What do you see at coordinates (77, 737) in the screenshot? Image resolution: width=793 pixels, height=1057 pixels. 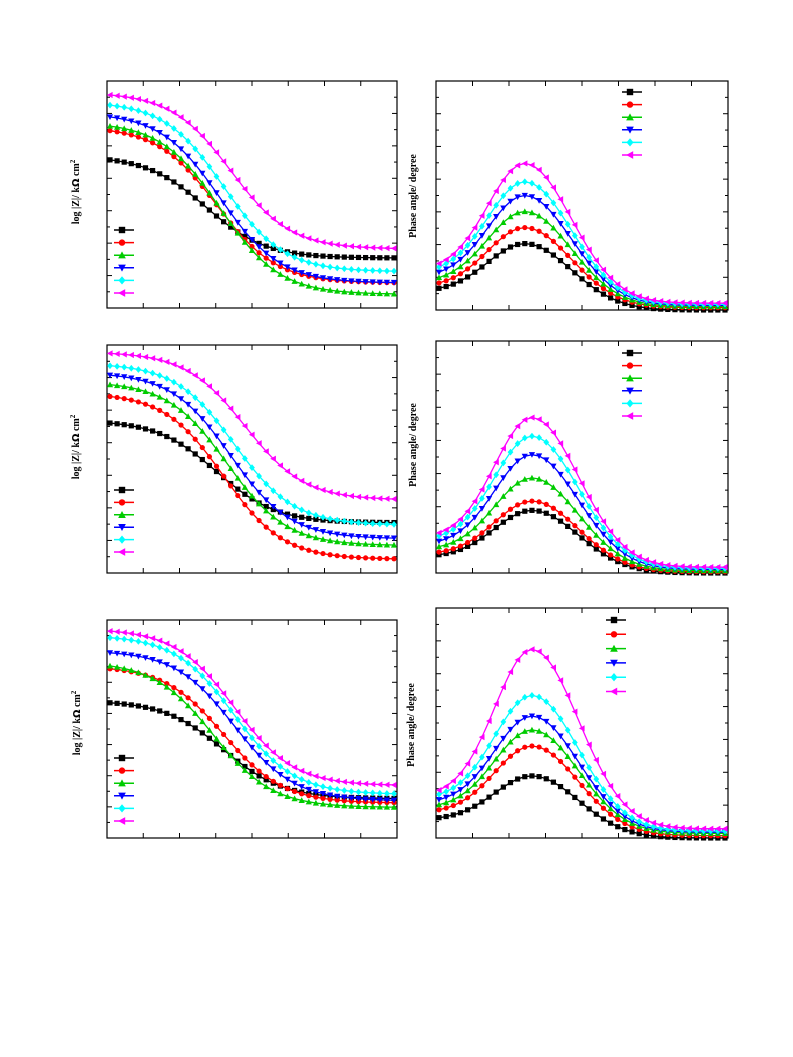 I see `y-axis-label-text: log |Z|/ k` at bounding box center [77, 737].